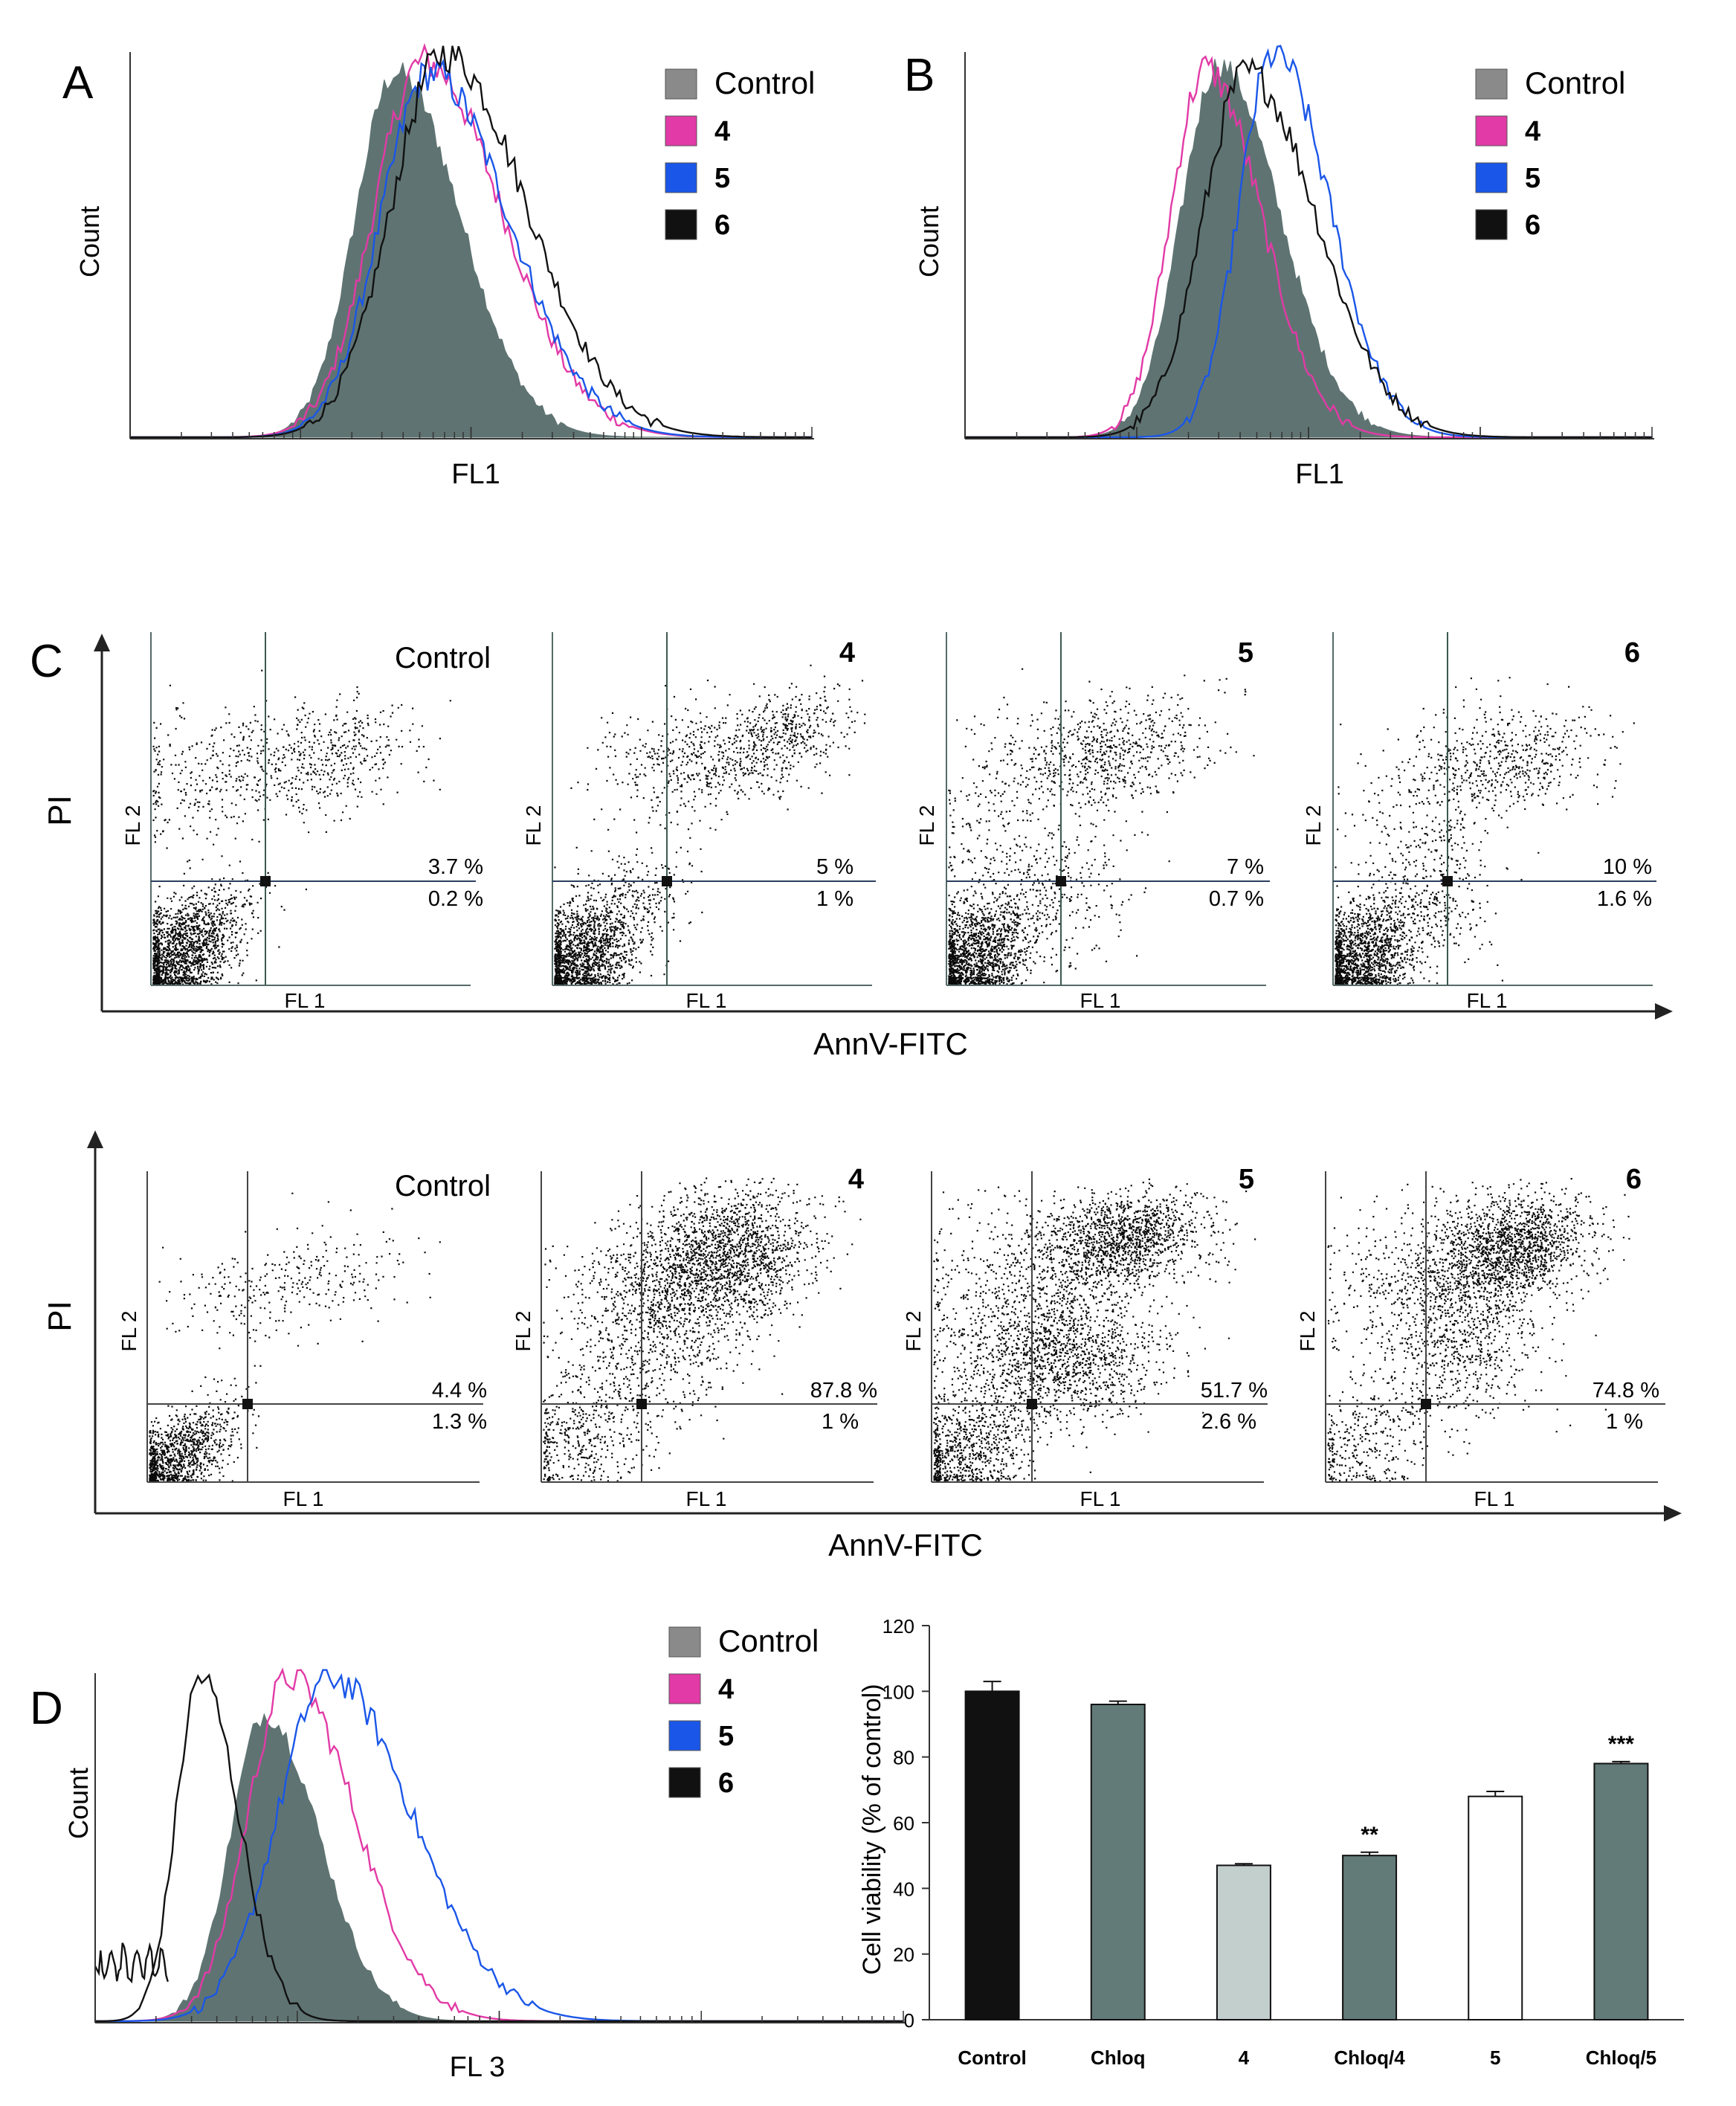  What do you see at coordinates (1369, 2058) in the screenshot?
I see `bar-category-label: Chloq/4` at bounding box center [1369, 2058].